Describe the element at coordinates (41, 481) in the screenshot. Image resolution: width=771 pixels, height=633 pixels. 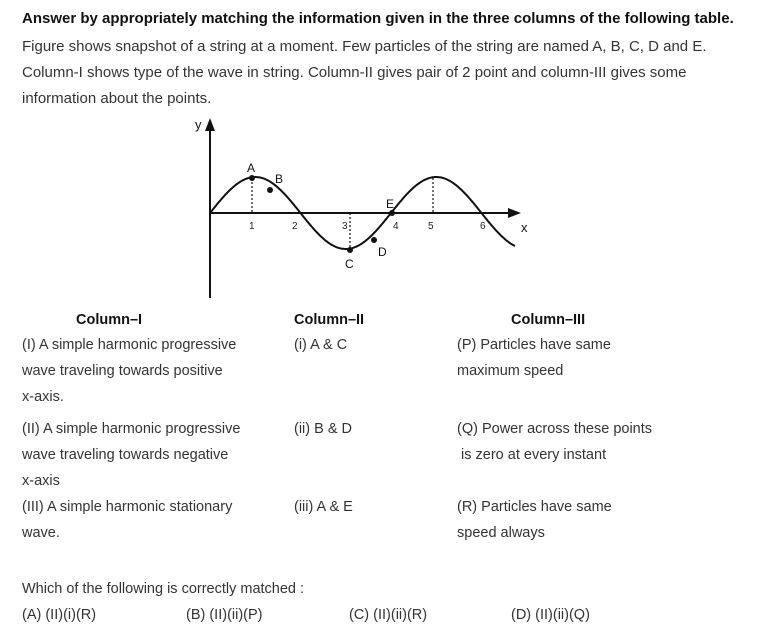
I see `col1-row2-line3: x-axis` at that location.